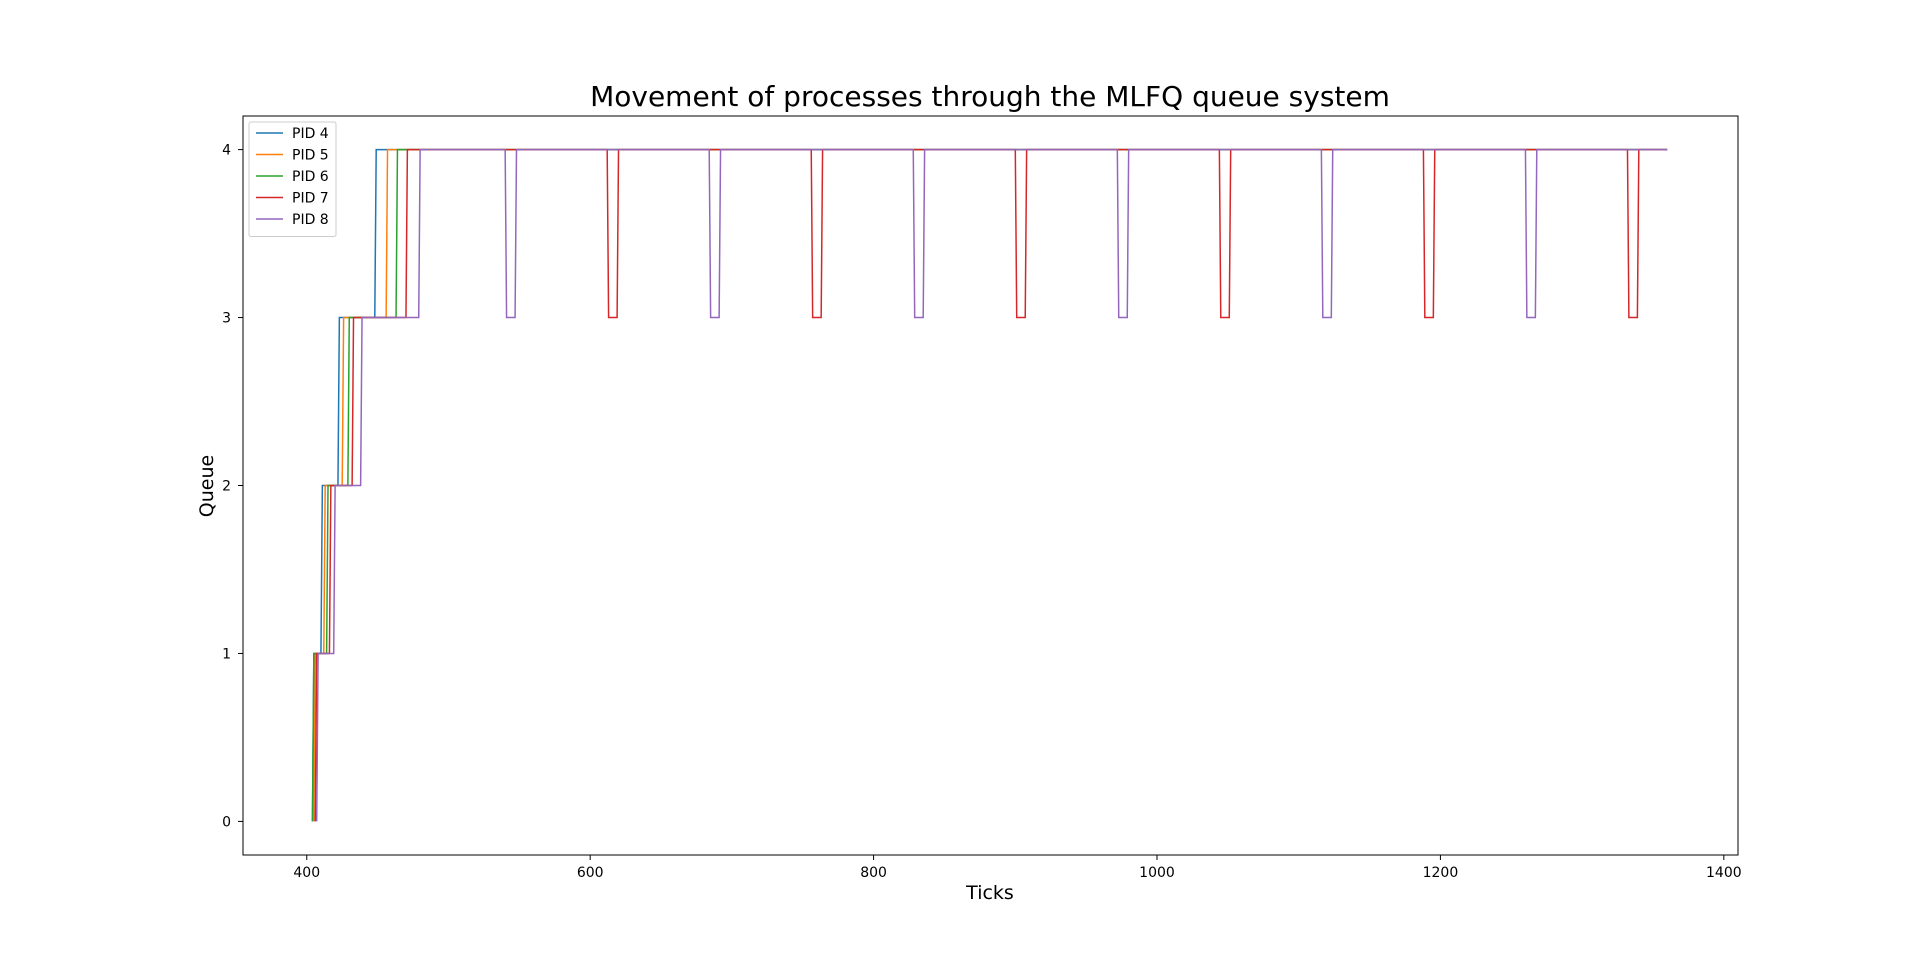 The width and height of the screenshot is (1920, 955). I want to click on x-tick-label: 600, so click(590, 873).